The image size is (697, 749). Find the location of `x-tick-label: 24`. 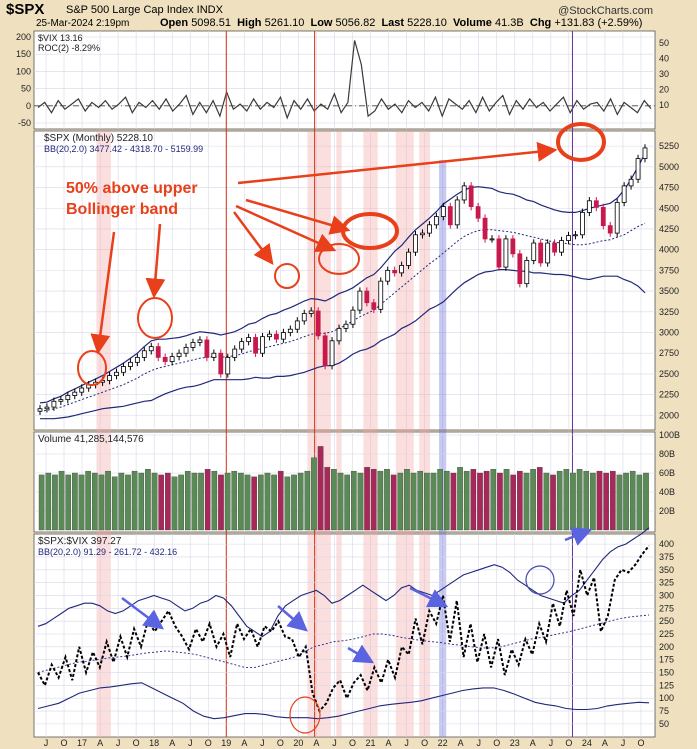

x-tick-label: 24 is located at coordinates (587, 743).